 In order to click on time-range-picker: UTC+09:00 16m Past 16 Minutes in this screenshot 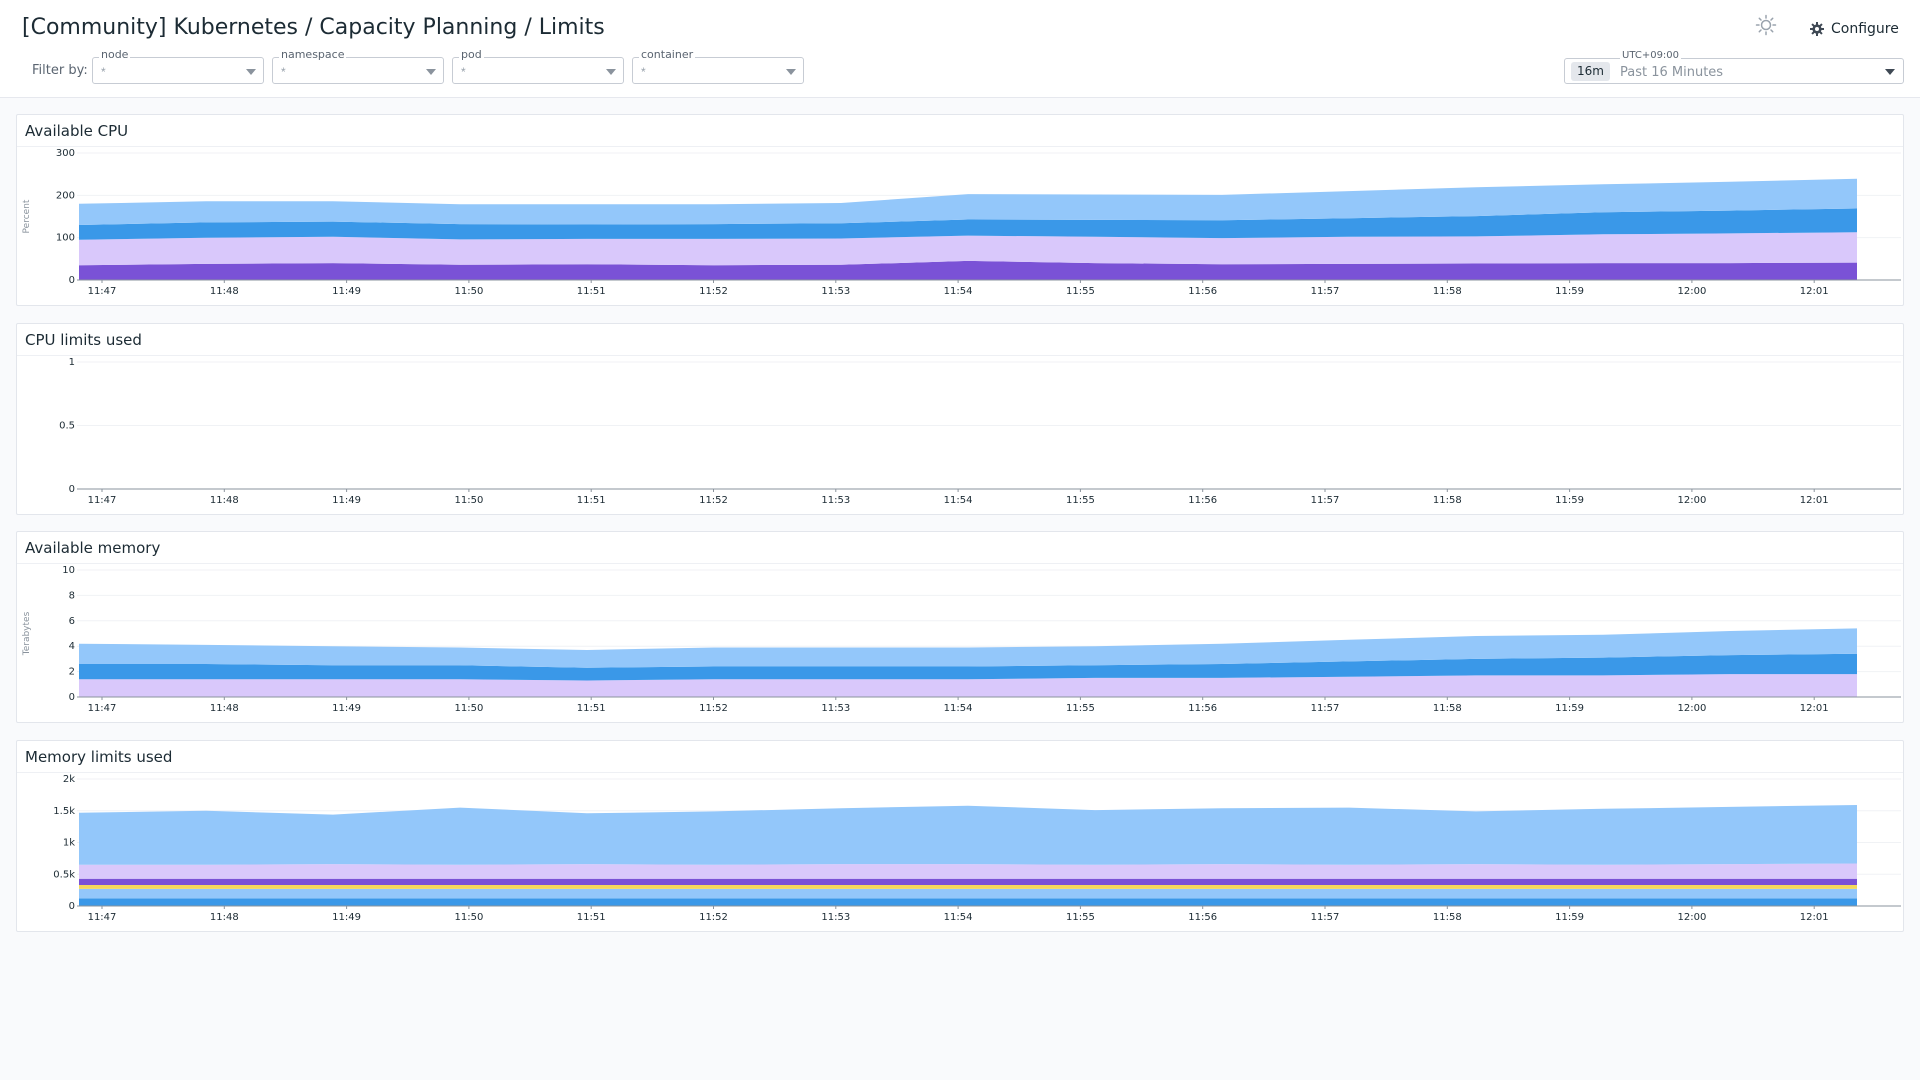, I will do `click(1734, 67)`.